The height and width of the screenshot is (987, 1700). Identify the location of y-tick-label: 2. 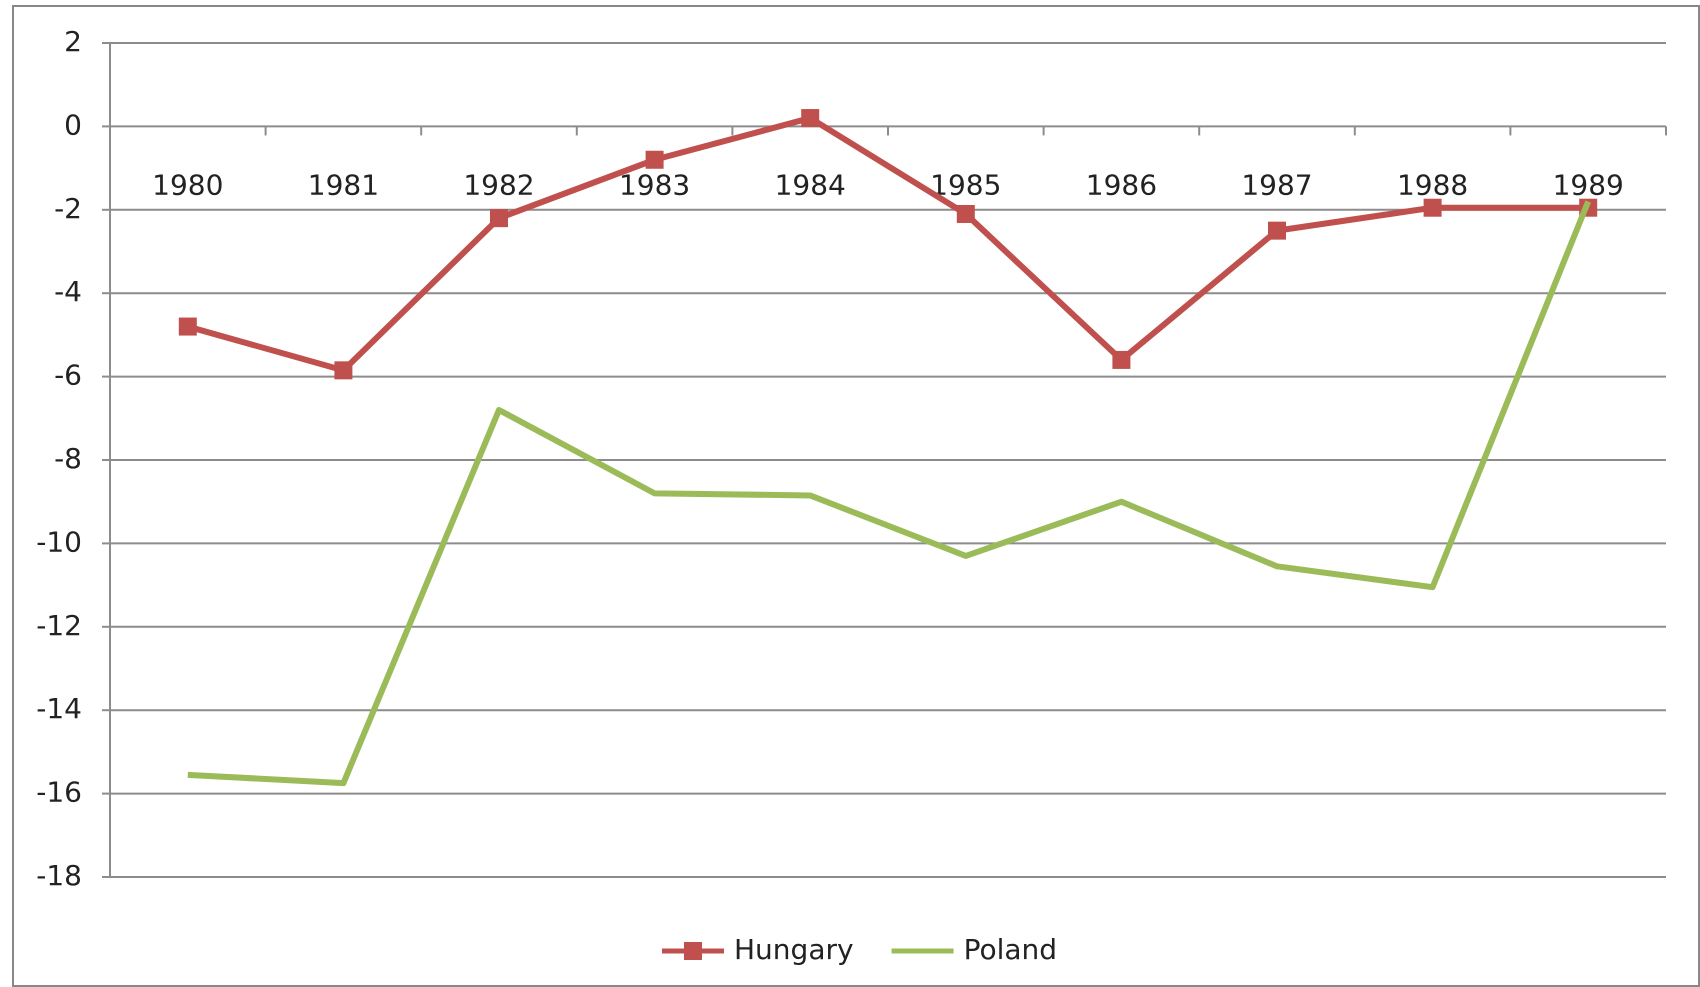
(73, 41).